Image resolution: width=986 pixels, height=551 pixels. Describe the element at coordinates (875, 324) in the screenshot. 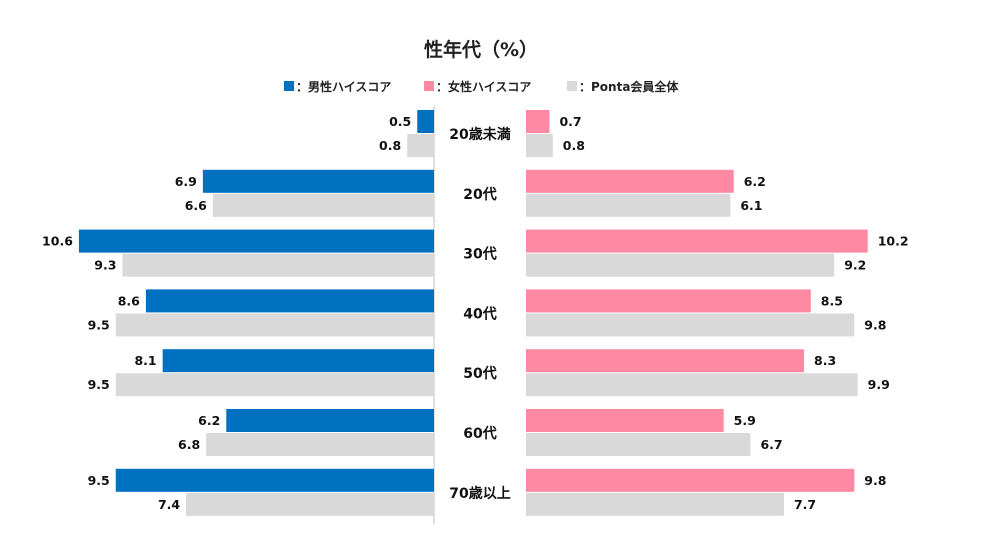

I see `right-value-label-ponta-4: 9.8` at that location.